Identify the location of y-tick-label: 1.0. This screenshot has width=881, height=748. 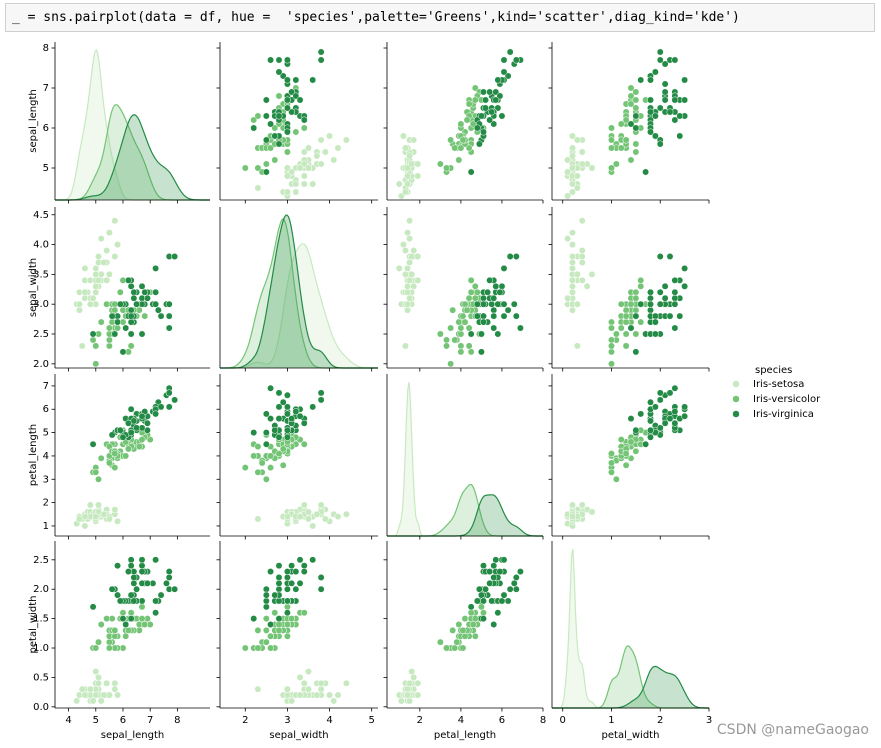
(41, 648).